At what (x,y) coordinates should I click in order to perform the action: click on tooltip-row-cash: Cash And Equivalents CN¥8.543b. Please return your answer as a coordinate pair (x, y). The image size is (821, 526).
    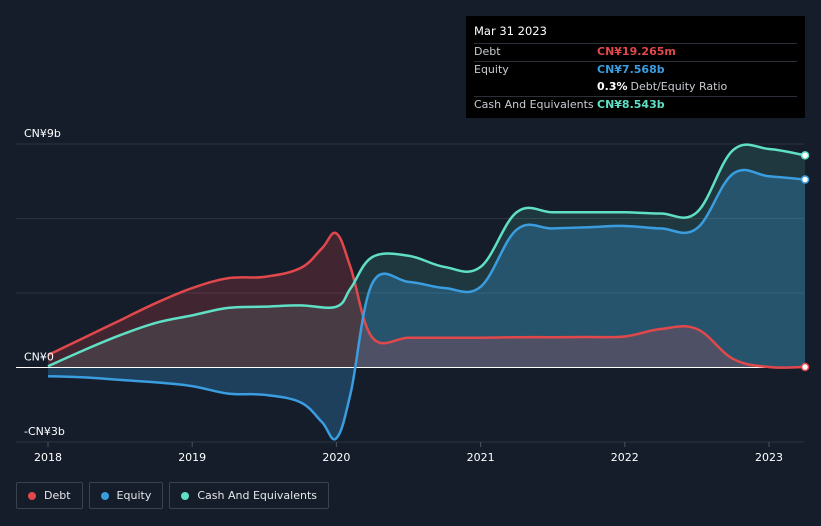
    Looking at the image, I should click on (635, 105).